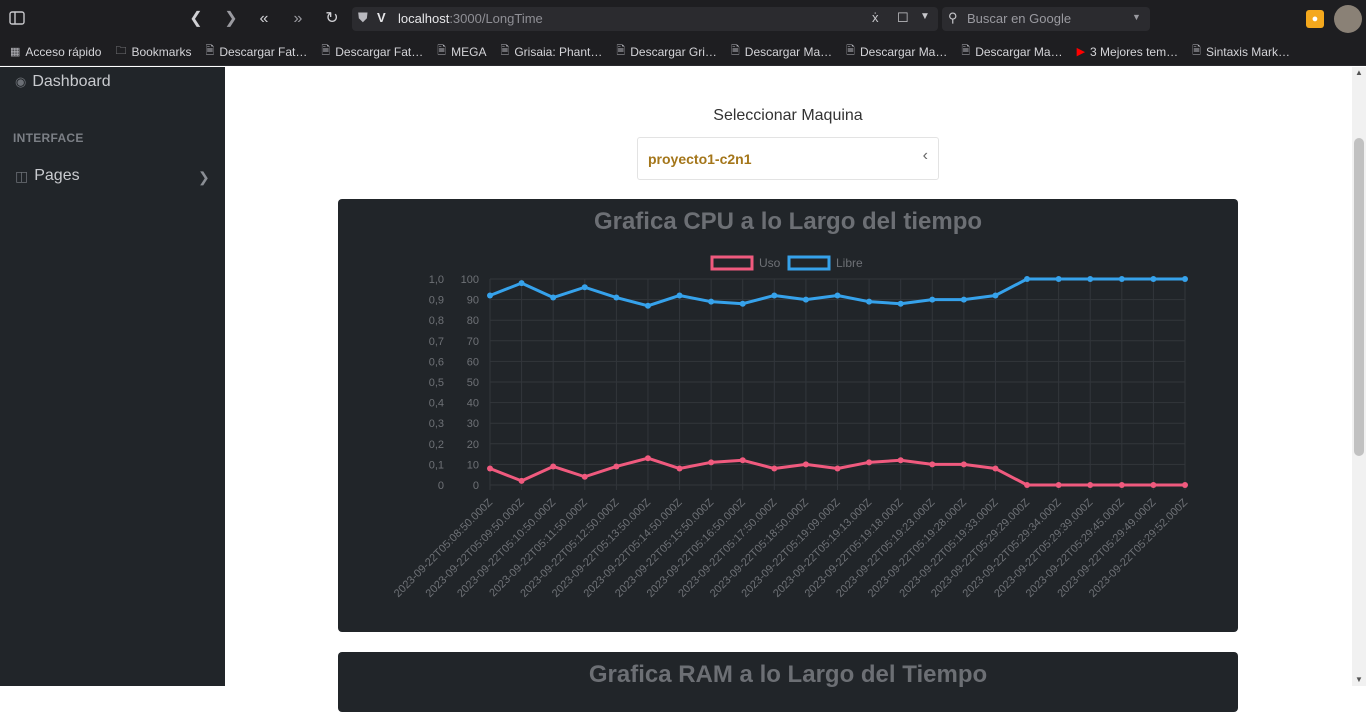 The image size is (1366, 712). I want to click on forward-icon: ❯, so click(231, 18).